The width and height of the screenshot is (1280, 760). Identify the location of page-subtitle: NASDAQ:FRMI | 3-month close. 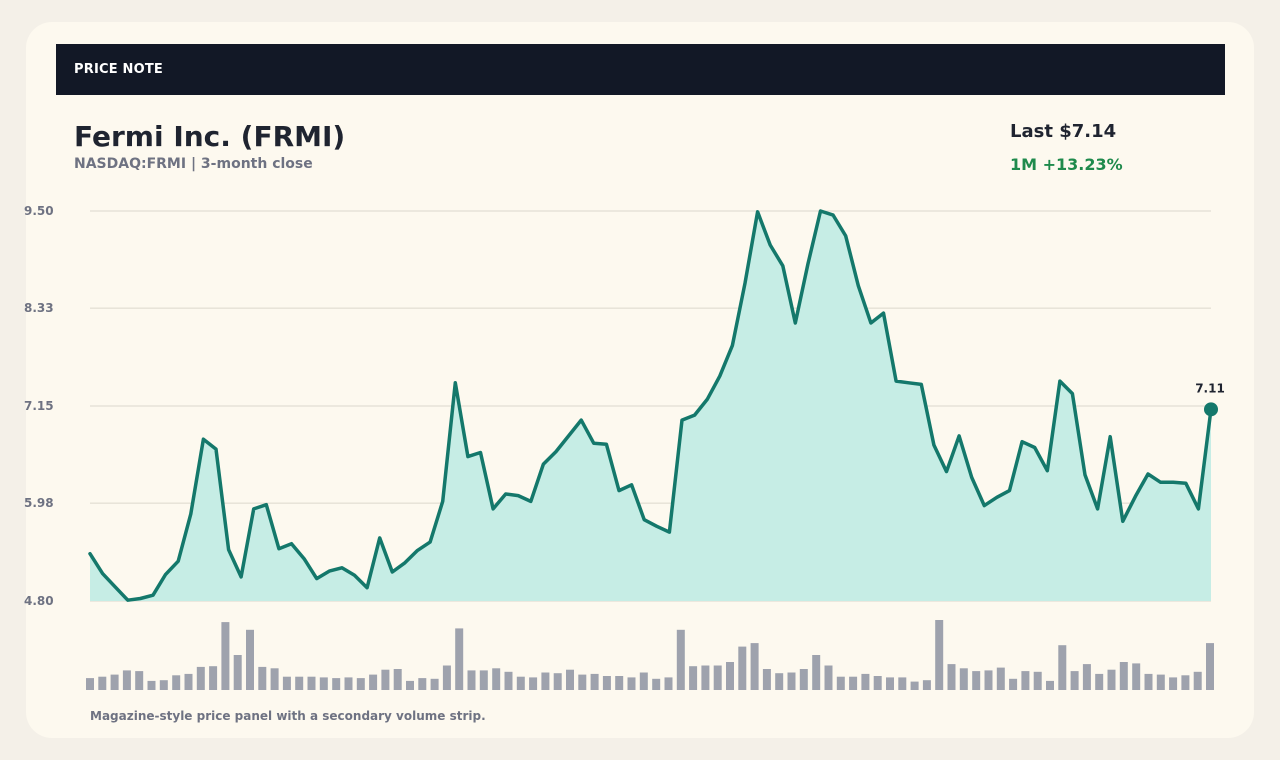
(193, 164).